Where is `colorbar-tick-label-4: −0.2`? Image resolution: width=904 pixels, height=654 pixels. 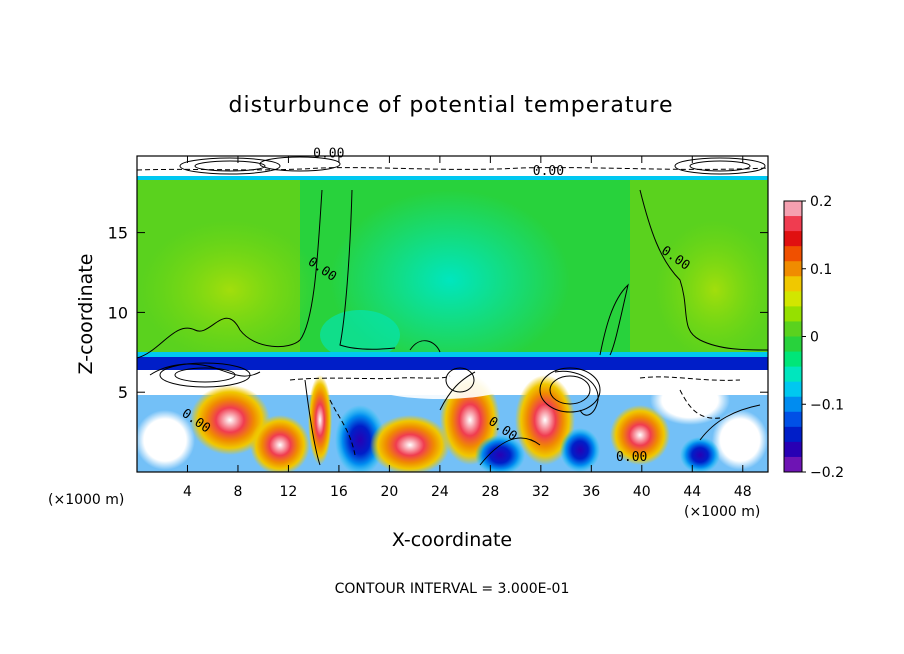 colorbar-tick-label-4: −0.2 is located at coordinates (827, 473).